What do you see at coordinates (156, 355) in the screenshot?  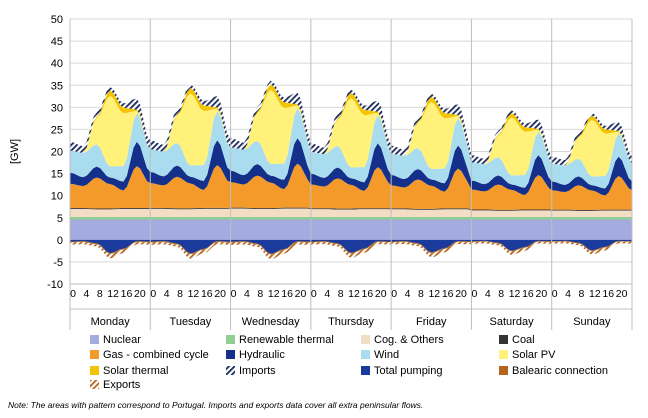 I see `legend-label: Gas - combined cycle` at bounding box center [156, 355].